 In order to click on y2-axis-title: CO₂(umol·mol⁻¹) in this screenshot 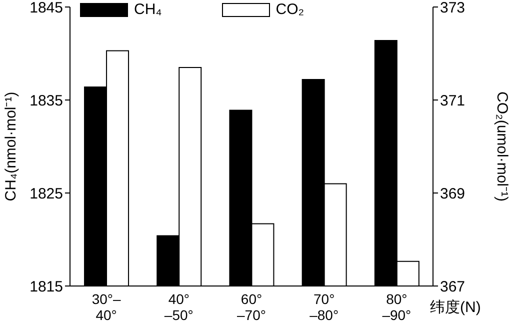, I will do `click(502, 147)`.